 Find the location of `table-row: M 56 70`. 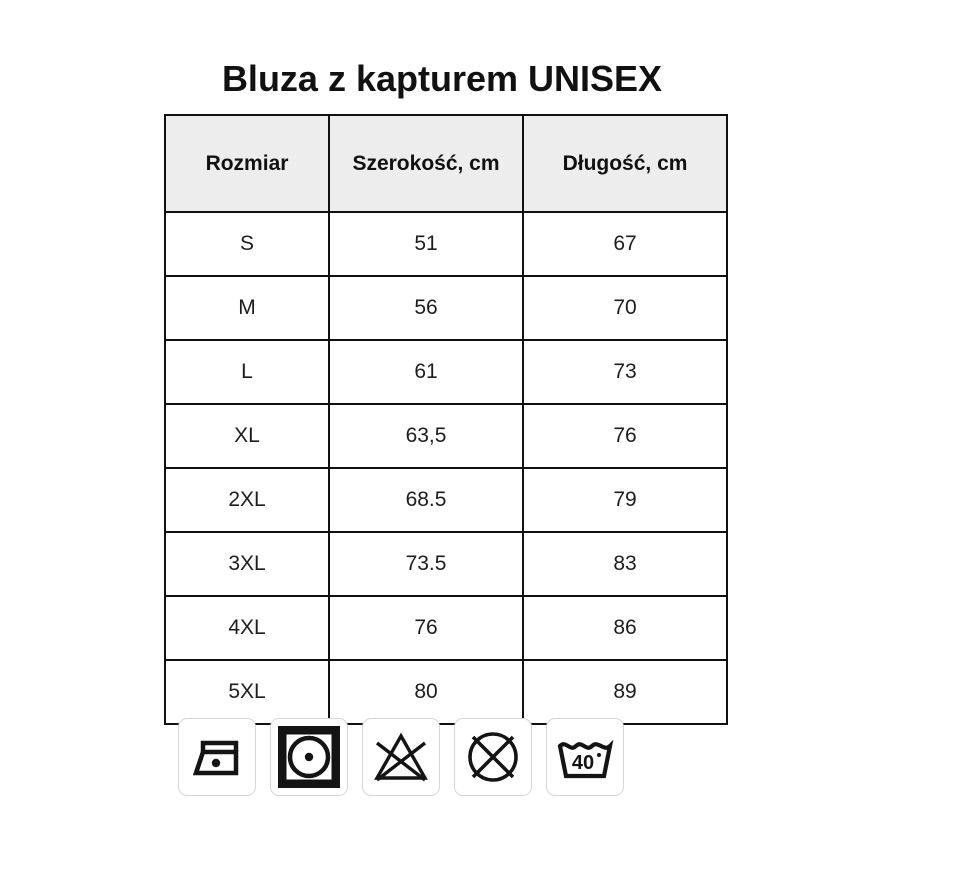

table-row: M 56 70 is located at coordinates (446, 308).